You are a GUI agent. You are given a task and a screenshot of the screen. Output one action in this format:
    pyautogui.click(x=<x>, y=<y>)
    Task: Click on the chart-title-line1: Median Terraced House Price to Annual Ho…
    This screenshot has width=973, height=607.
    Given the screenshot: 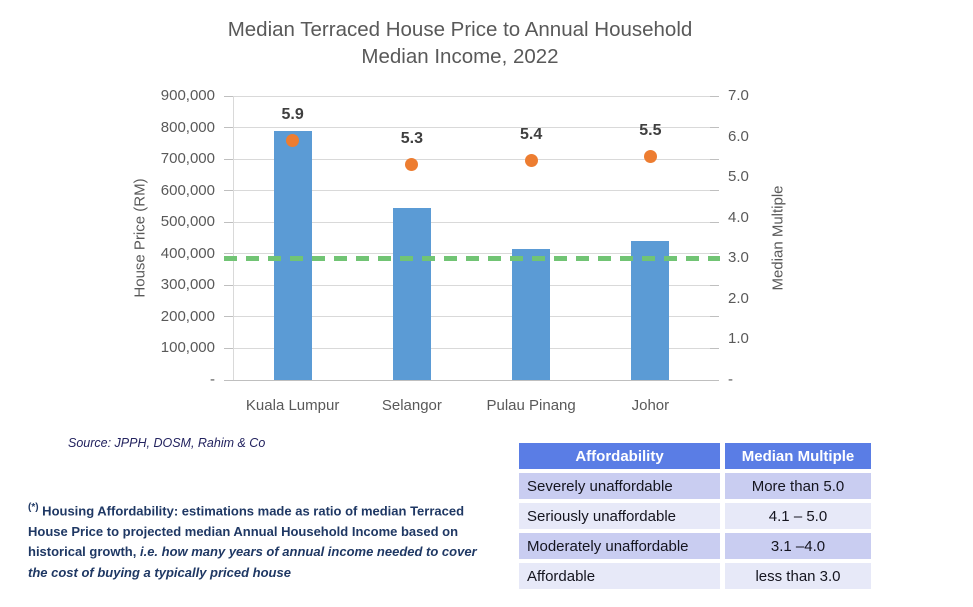 What is the action you would take?
    pyautogui.click(x=460, y=29)
    